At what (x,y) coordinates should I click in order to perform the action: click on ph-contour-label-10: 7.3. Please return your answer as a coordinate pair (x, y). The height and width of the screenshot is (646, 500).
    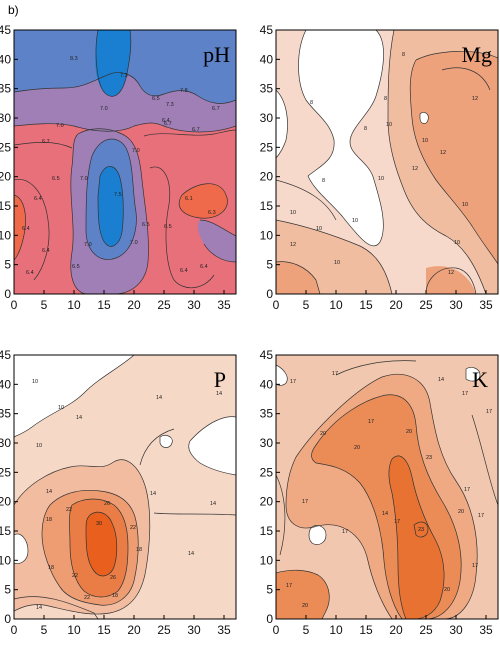
    Looking at the image, I should click on (170, 105).